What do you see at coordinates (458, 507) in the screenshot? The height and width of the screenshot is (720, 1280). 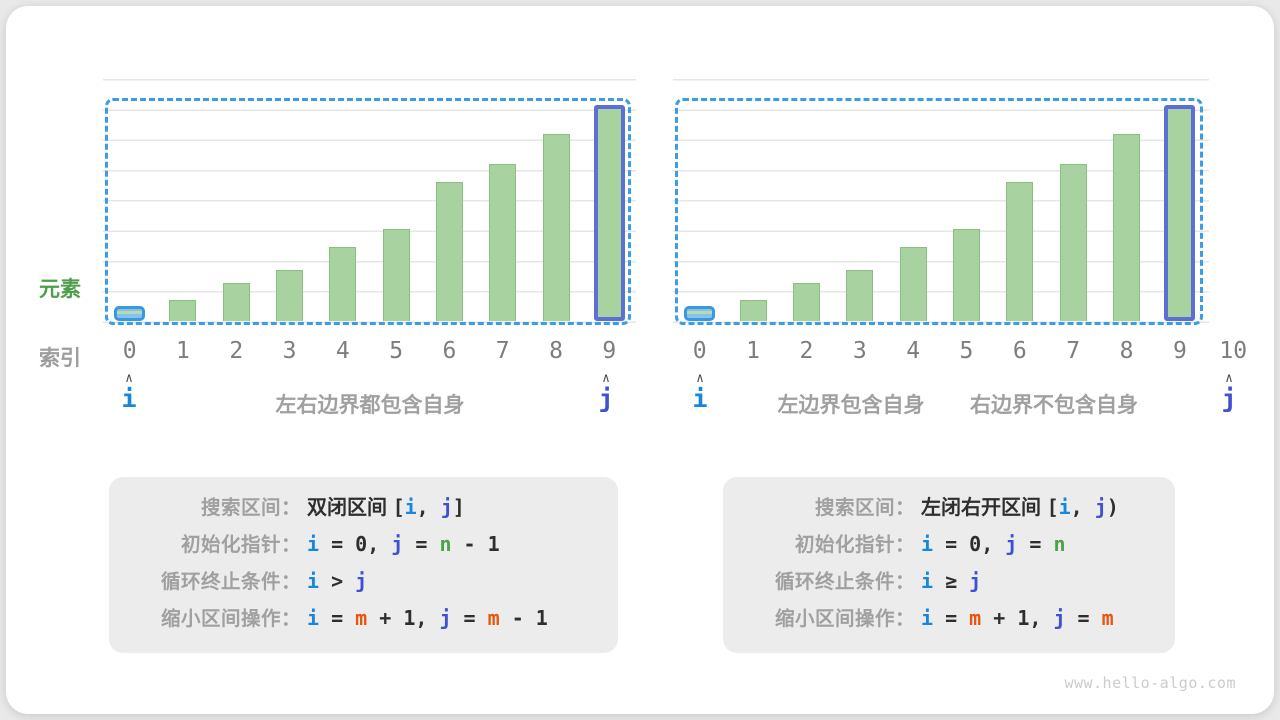 I see `code-segment: ]` at bounding box center [458, 507].